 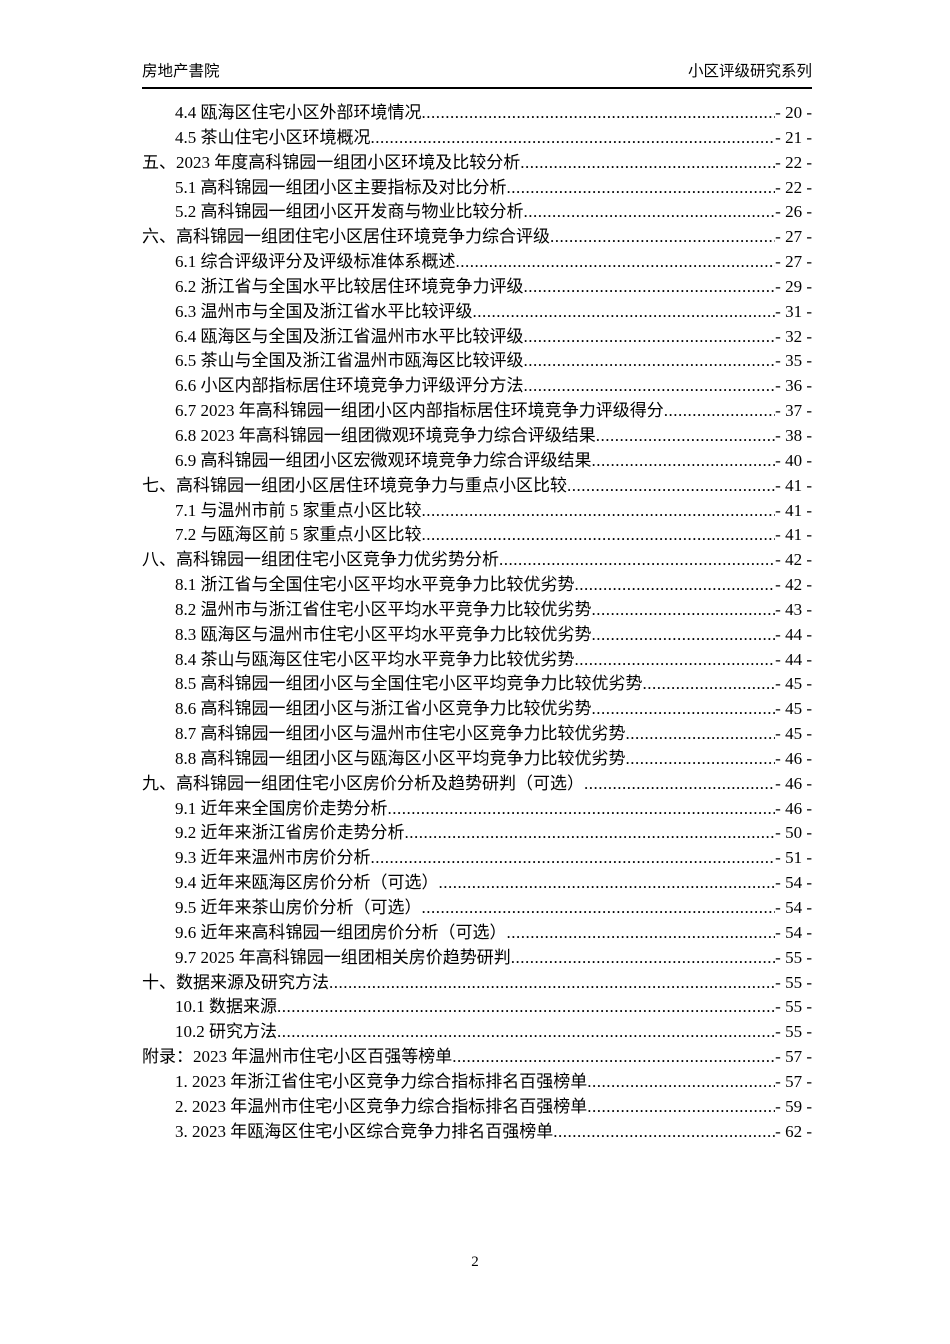 I want to click on toc-entry-page: - 50 -, so click(x=793, y=833).